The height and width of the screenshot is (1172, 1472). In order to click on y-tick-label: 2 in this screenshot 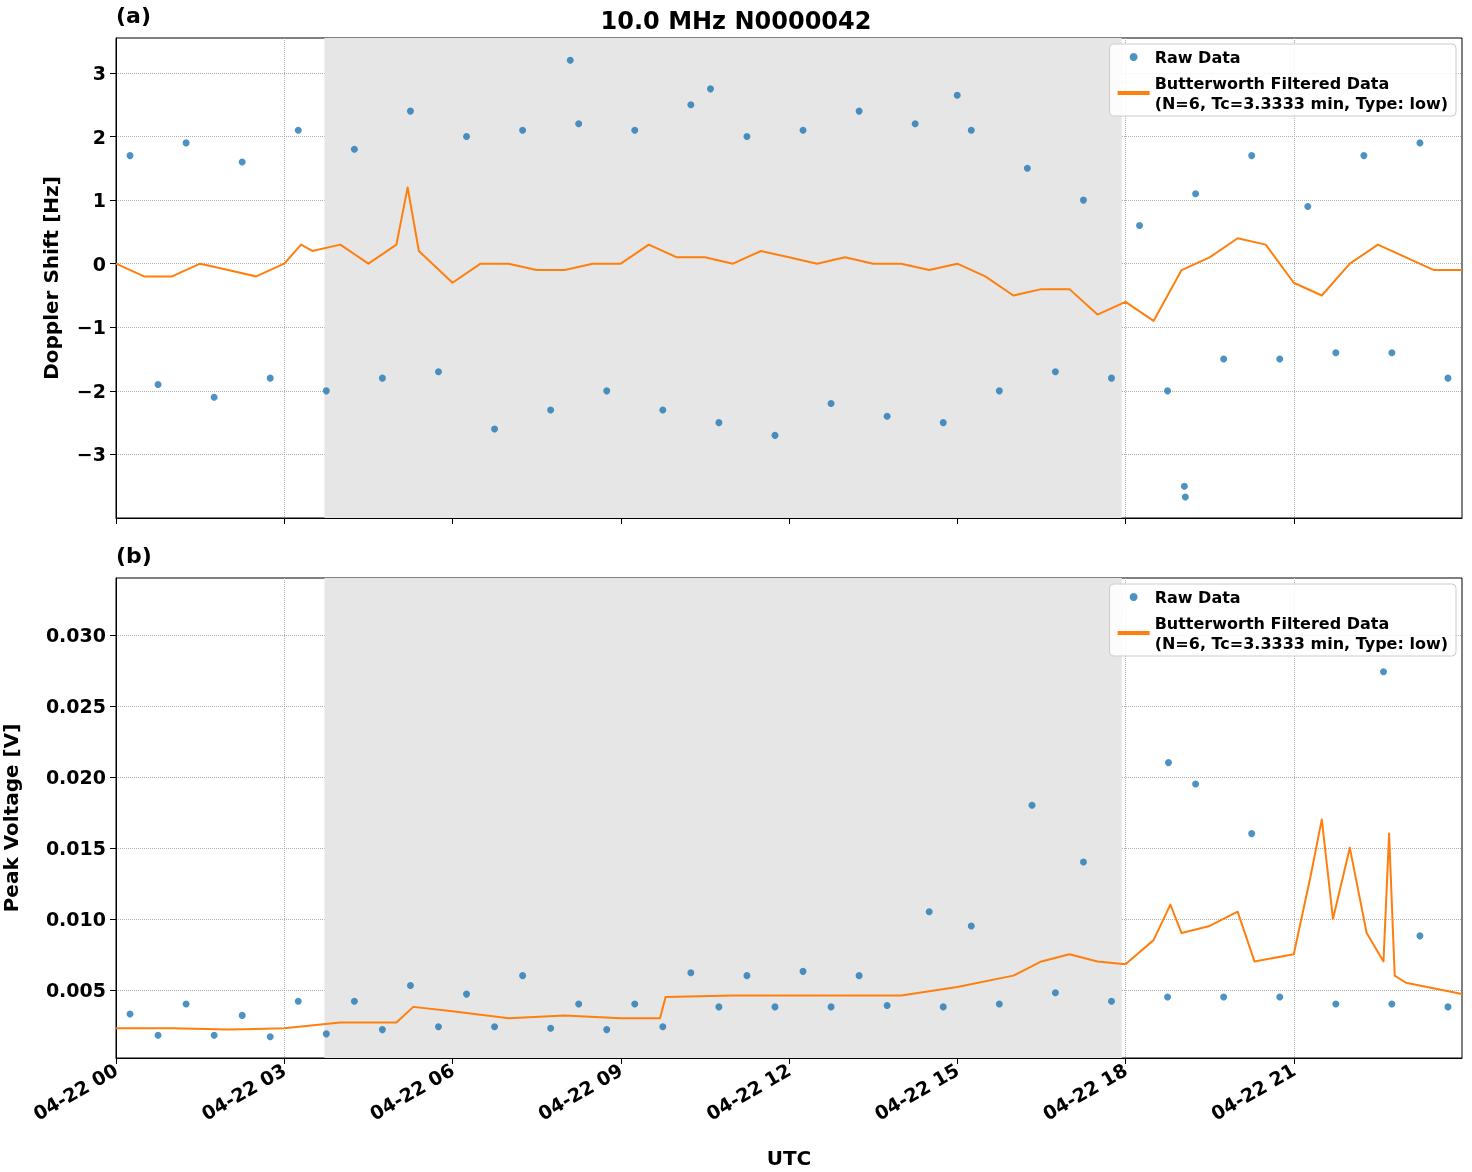, I will do `click(99, 136)`.